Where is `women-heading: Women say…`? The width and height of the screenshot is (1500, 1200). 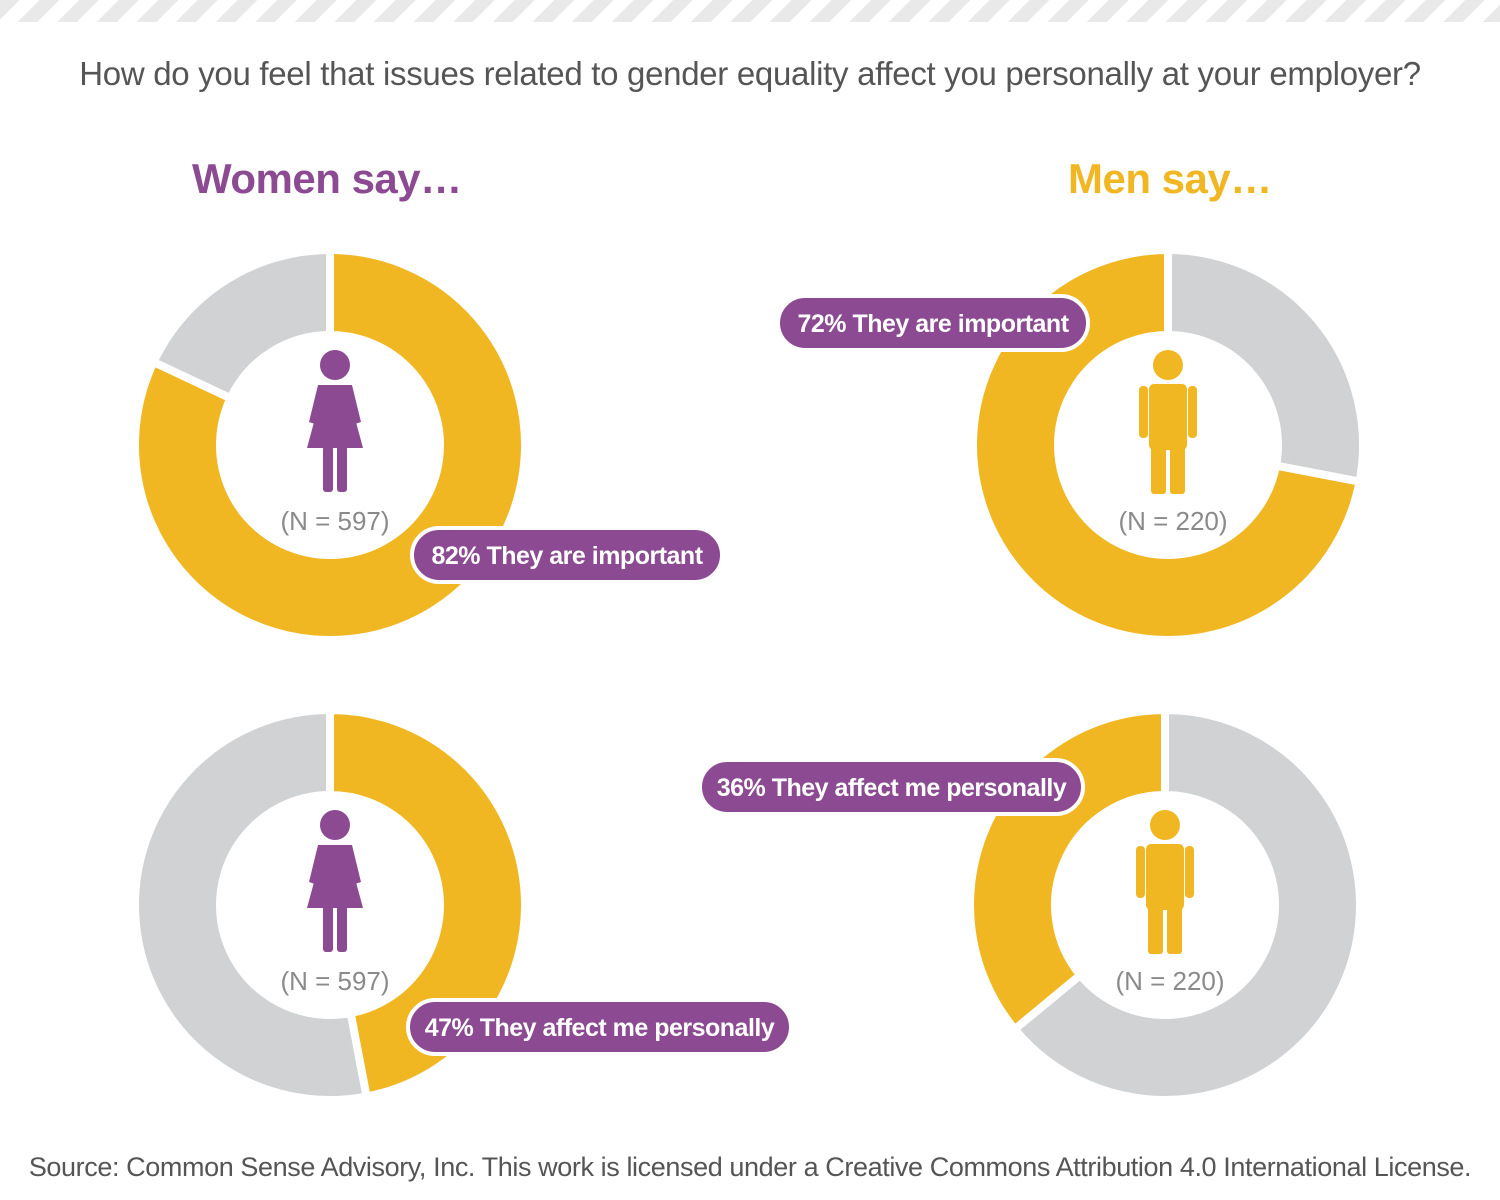 women-heading: Women say… is located at coordinates (327, 178).